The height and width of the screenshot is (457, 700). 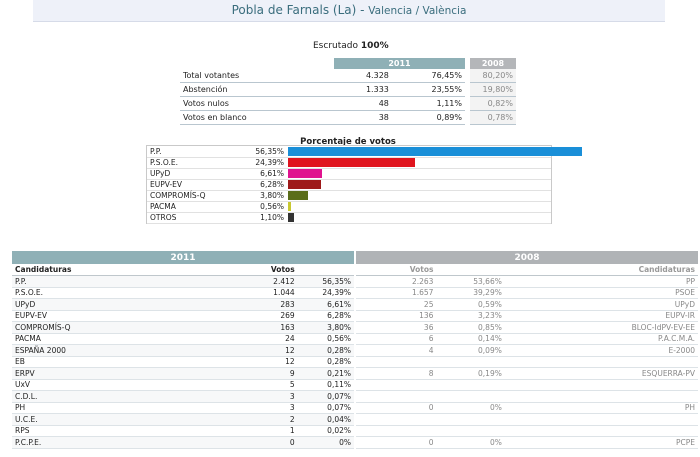 I want to click on results-2008-row: 36 0,85% BLOC-IdPV-EV-EE, so click(x=527, y=327).